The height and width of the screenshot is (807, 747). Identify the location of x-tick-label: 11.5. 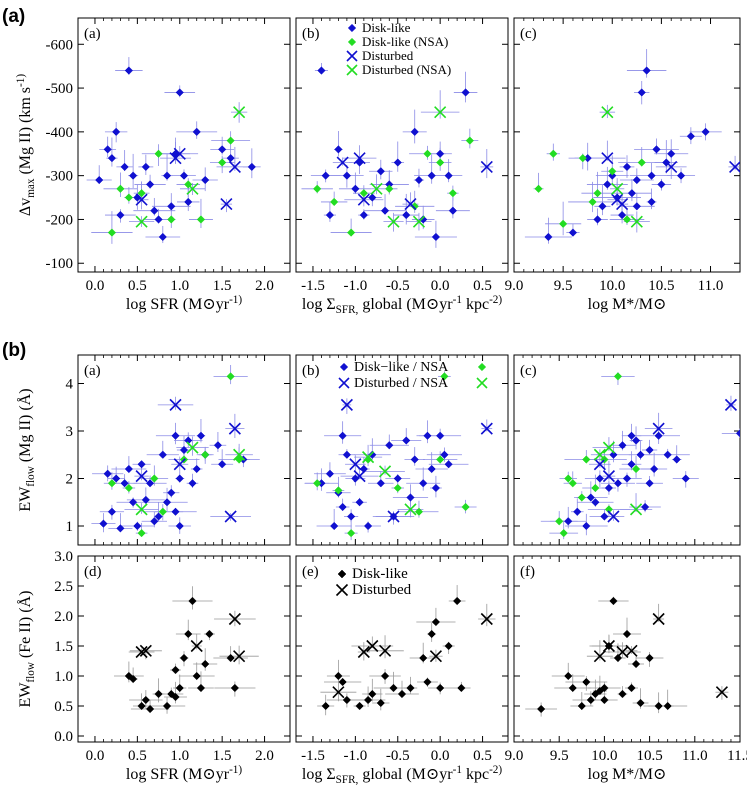
(737, 756).